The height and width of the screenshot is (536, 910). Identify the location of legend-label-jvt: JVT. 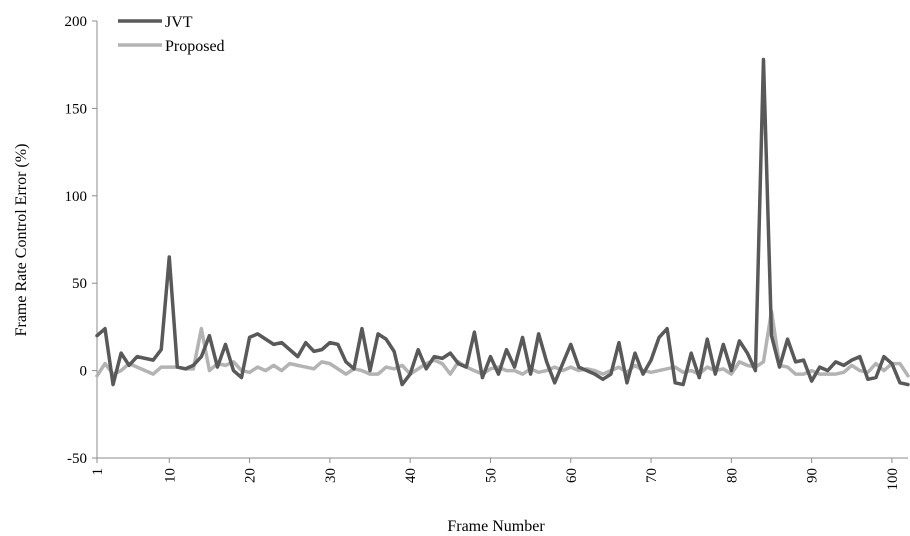
(179, 22).